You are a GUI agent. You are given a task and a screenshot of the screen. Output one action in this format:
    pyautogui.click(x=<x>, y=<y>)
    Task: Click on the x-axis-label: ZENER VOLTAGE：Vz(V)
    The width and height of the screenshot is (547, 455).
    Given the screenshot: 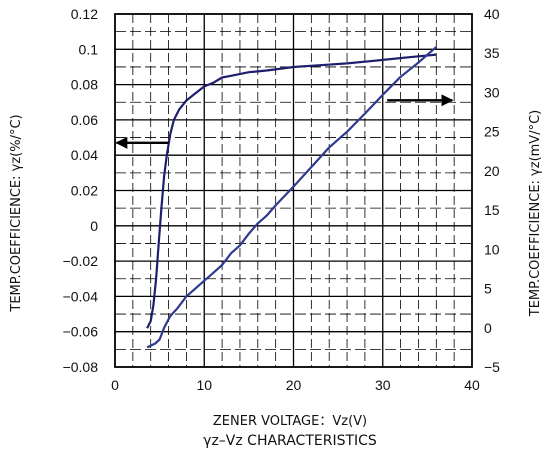 What is the action you would take?
    pyautogui.click(x=290, y=421)
    